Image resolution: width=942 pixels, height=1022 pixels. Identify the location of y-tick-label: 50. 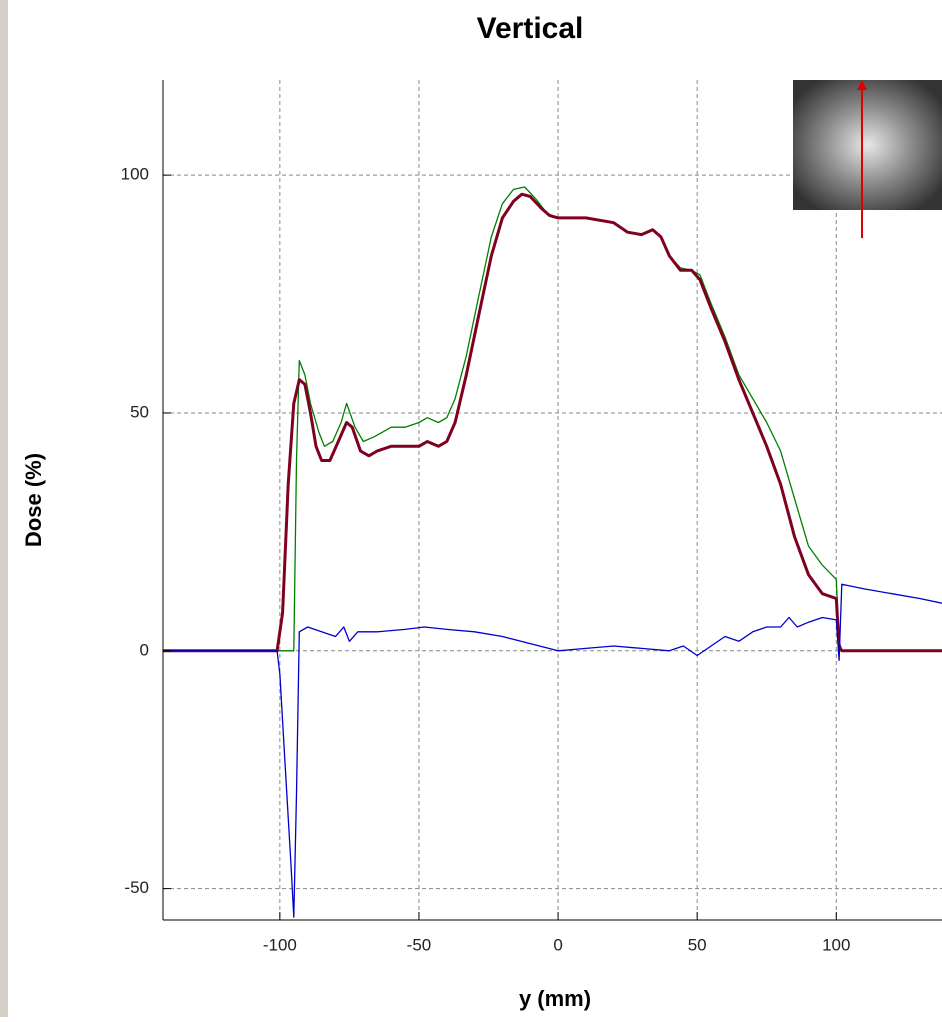
(139, 411).